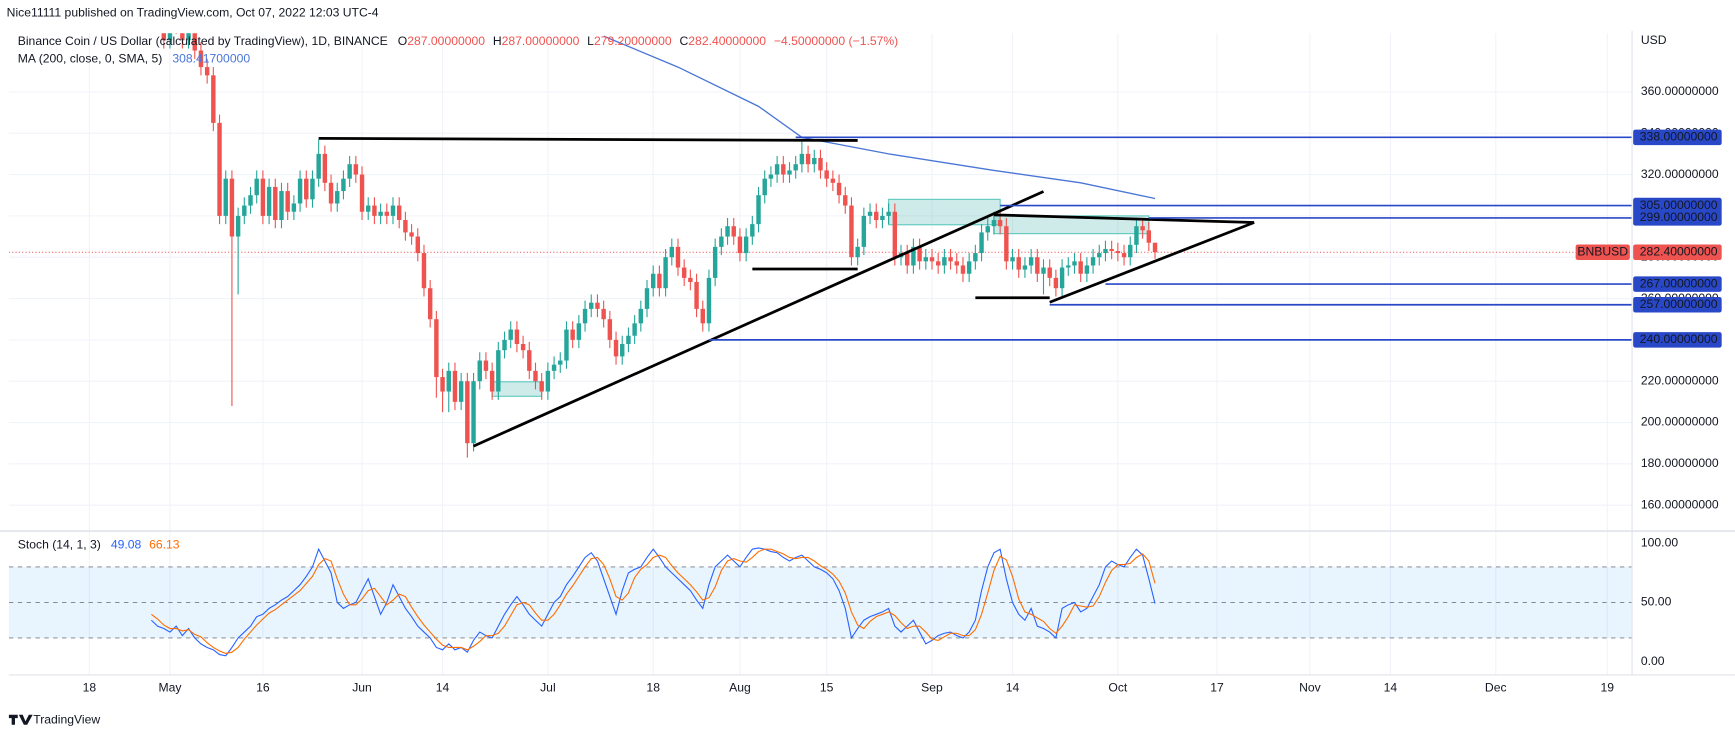 Image resolution: width=1735 pixels, height=738 pixels. I want to click on zone, so click(944, 212).